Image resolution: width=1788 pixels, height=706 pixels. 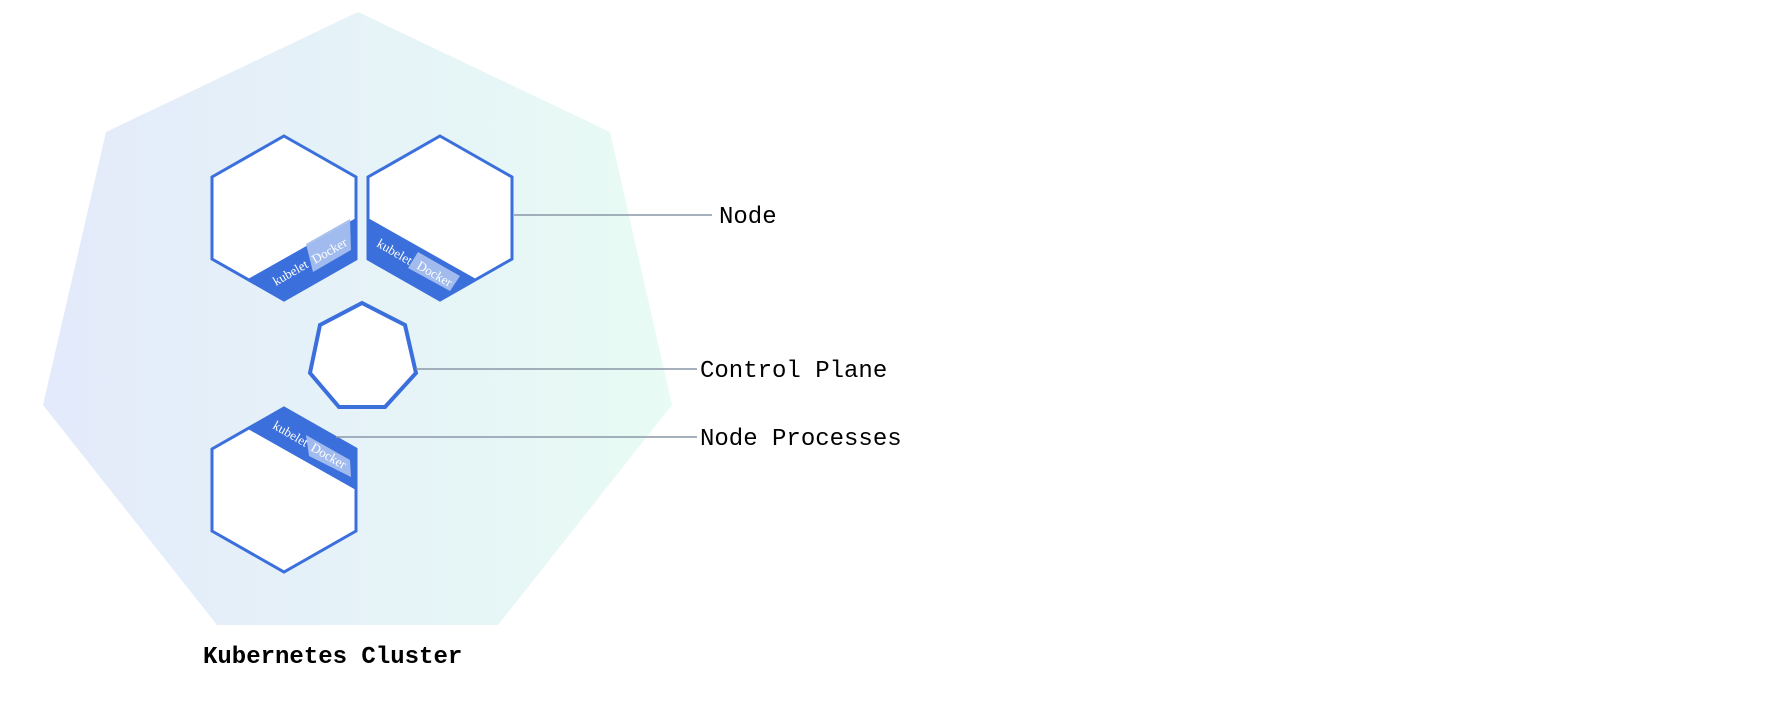 I want to click on node-bottom: kubelet Docker, so click(x=284, y=490).